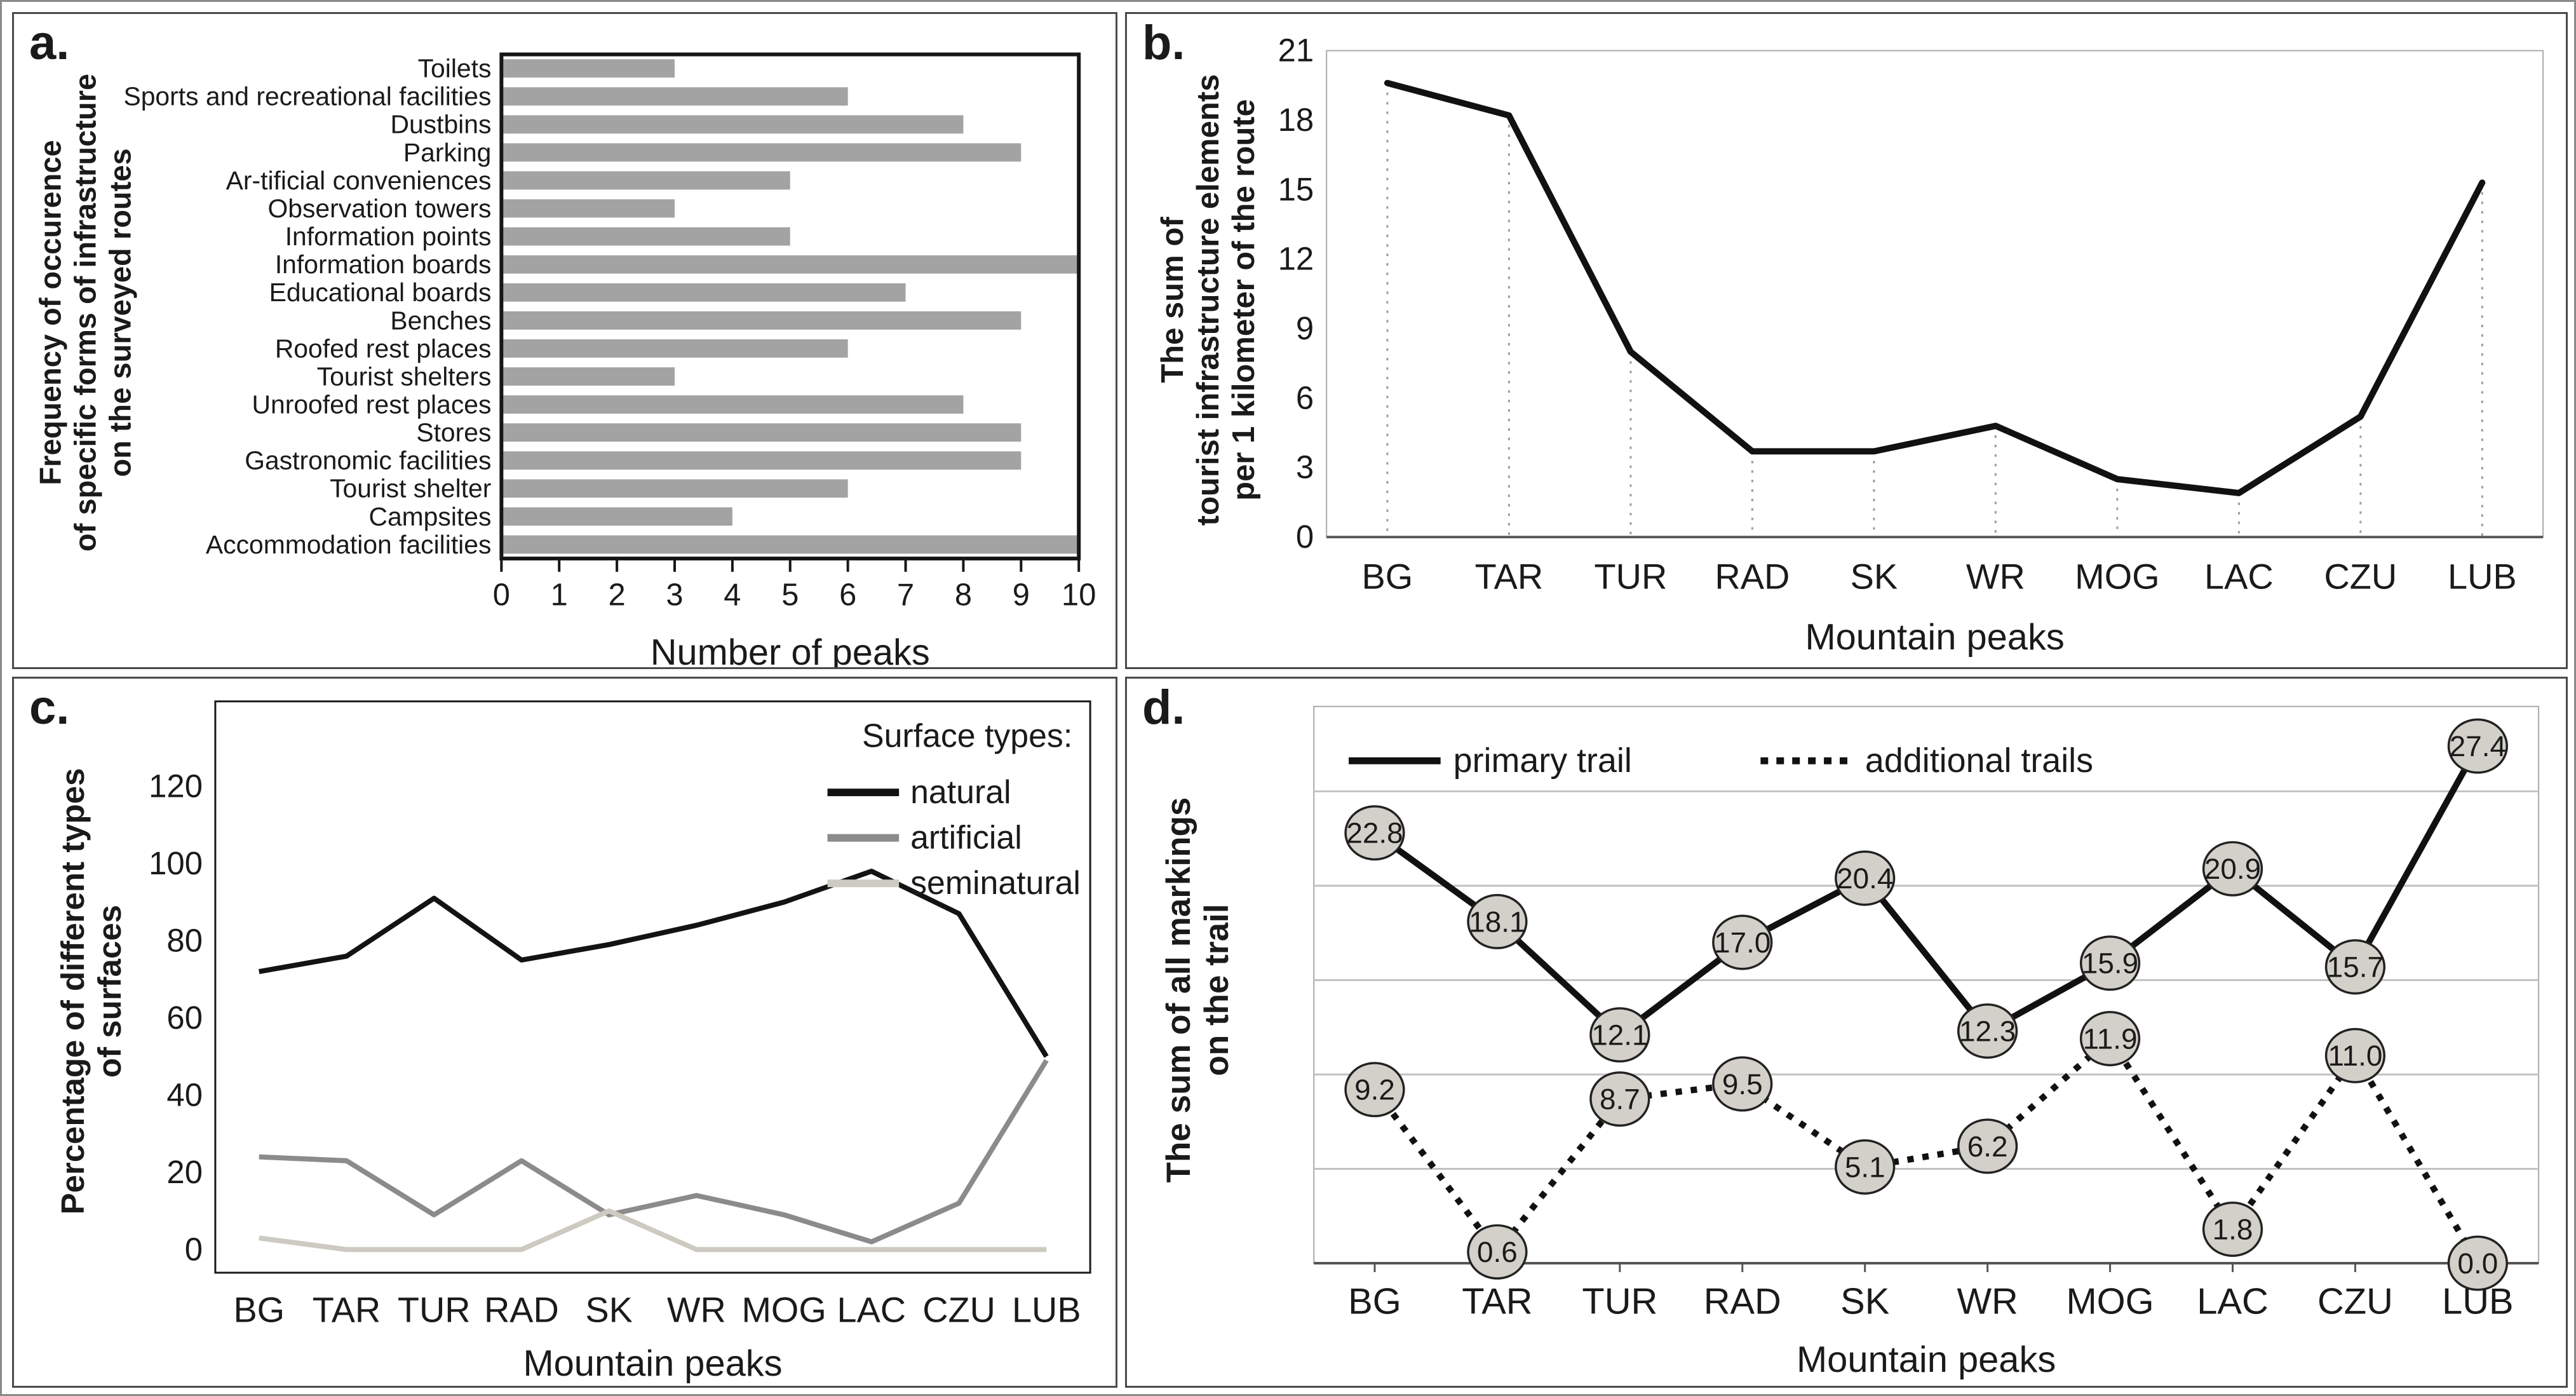  What do you see at coordinates (1208, 300) in the screenshot?
I see `panel-b-y-axis-title-line2: tourist infrastructure elements` at bounding box center [1208, 300].